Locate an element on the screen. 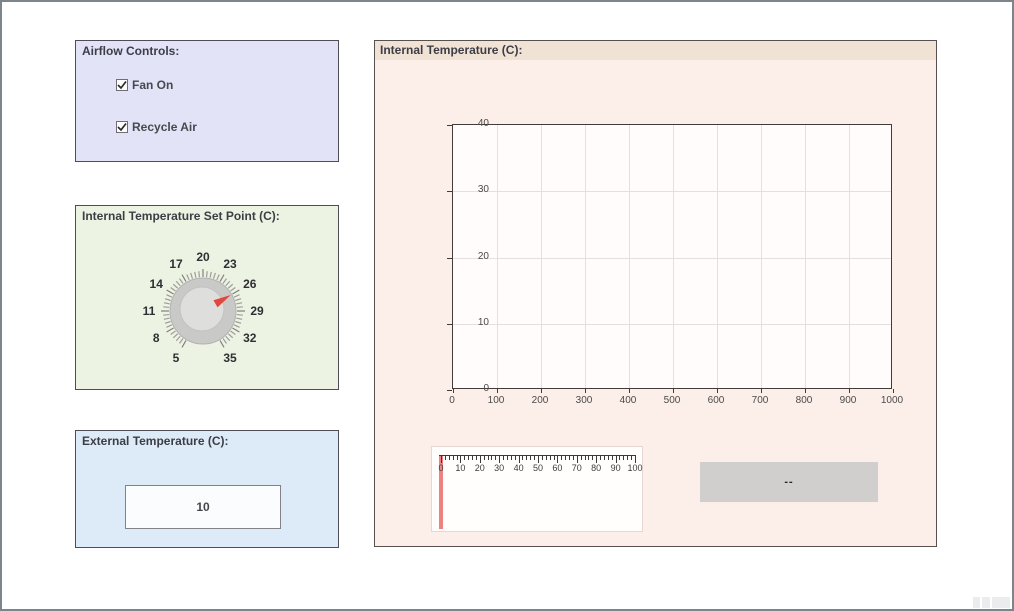  recycle-air-checkbox-row: Recycle Air is located at coordinates (156, 127).